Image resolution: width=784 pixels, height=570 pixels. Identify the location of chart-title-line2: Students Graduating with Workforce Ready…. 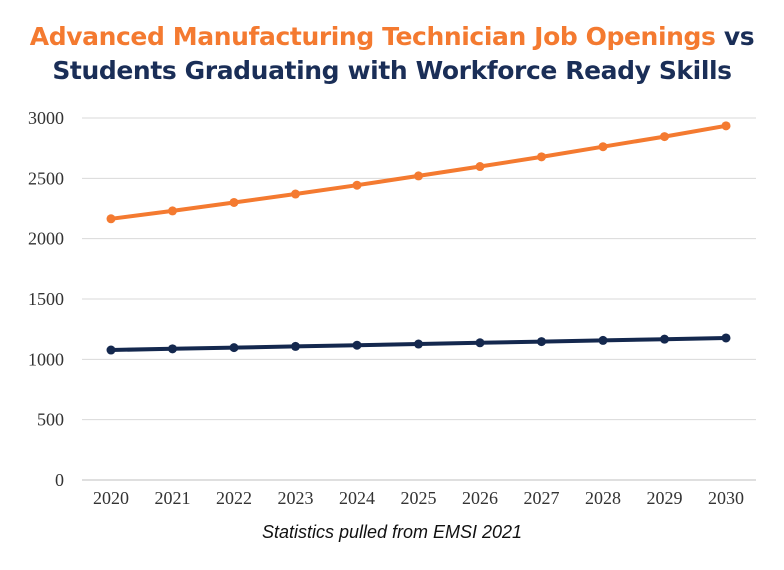
(392, 70).